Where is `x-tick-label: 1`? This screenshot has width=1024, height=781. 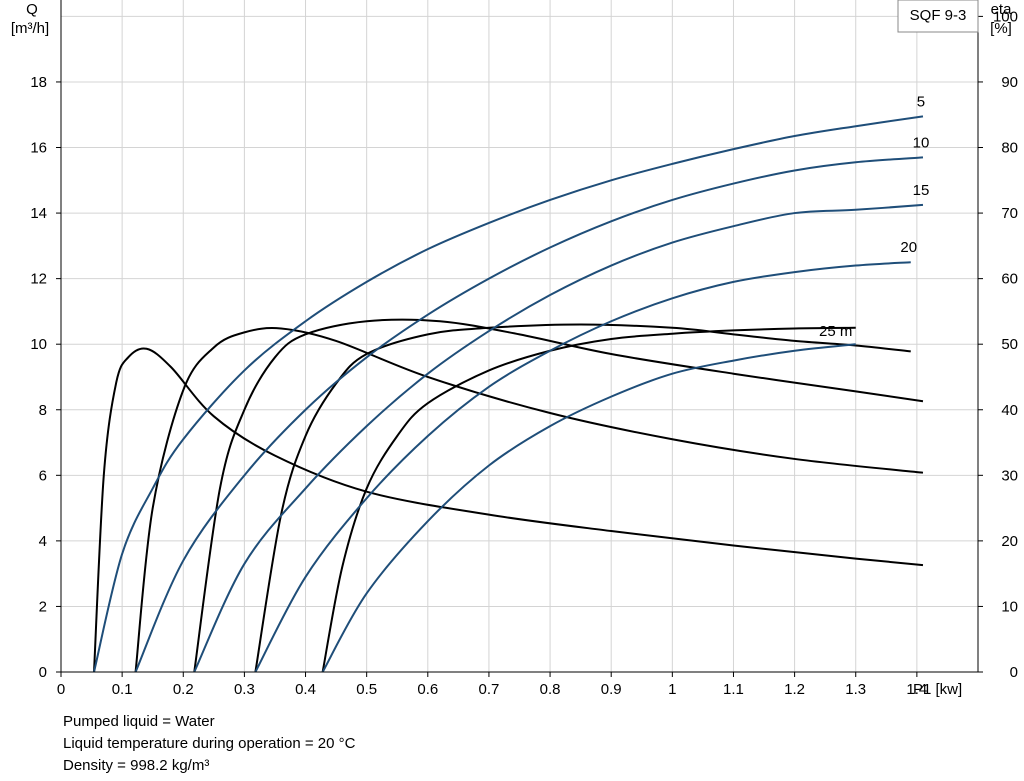
x-tick-label: 1 is located at coordinates (672, 689).